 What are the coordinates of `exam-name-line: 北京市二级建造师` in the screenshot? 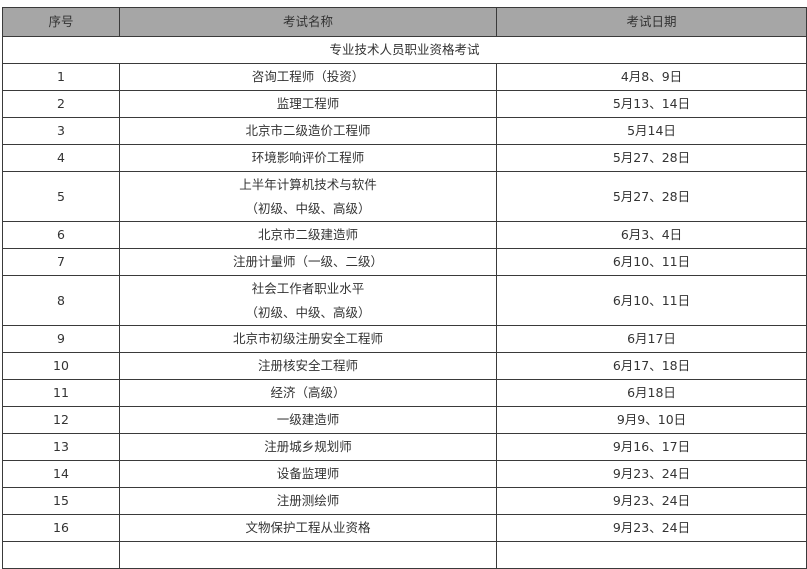 It's located at (307, 234).